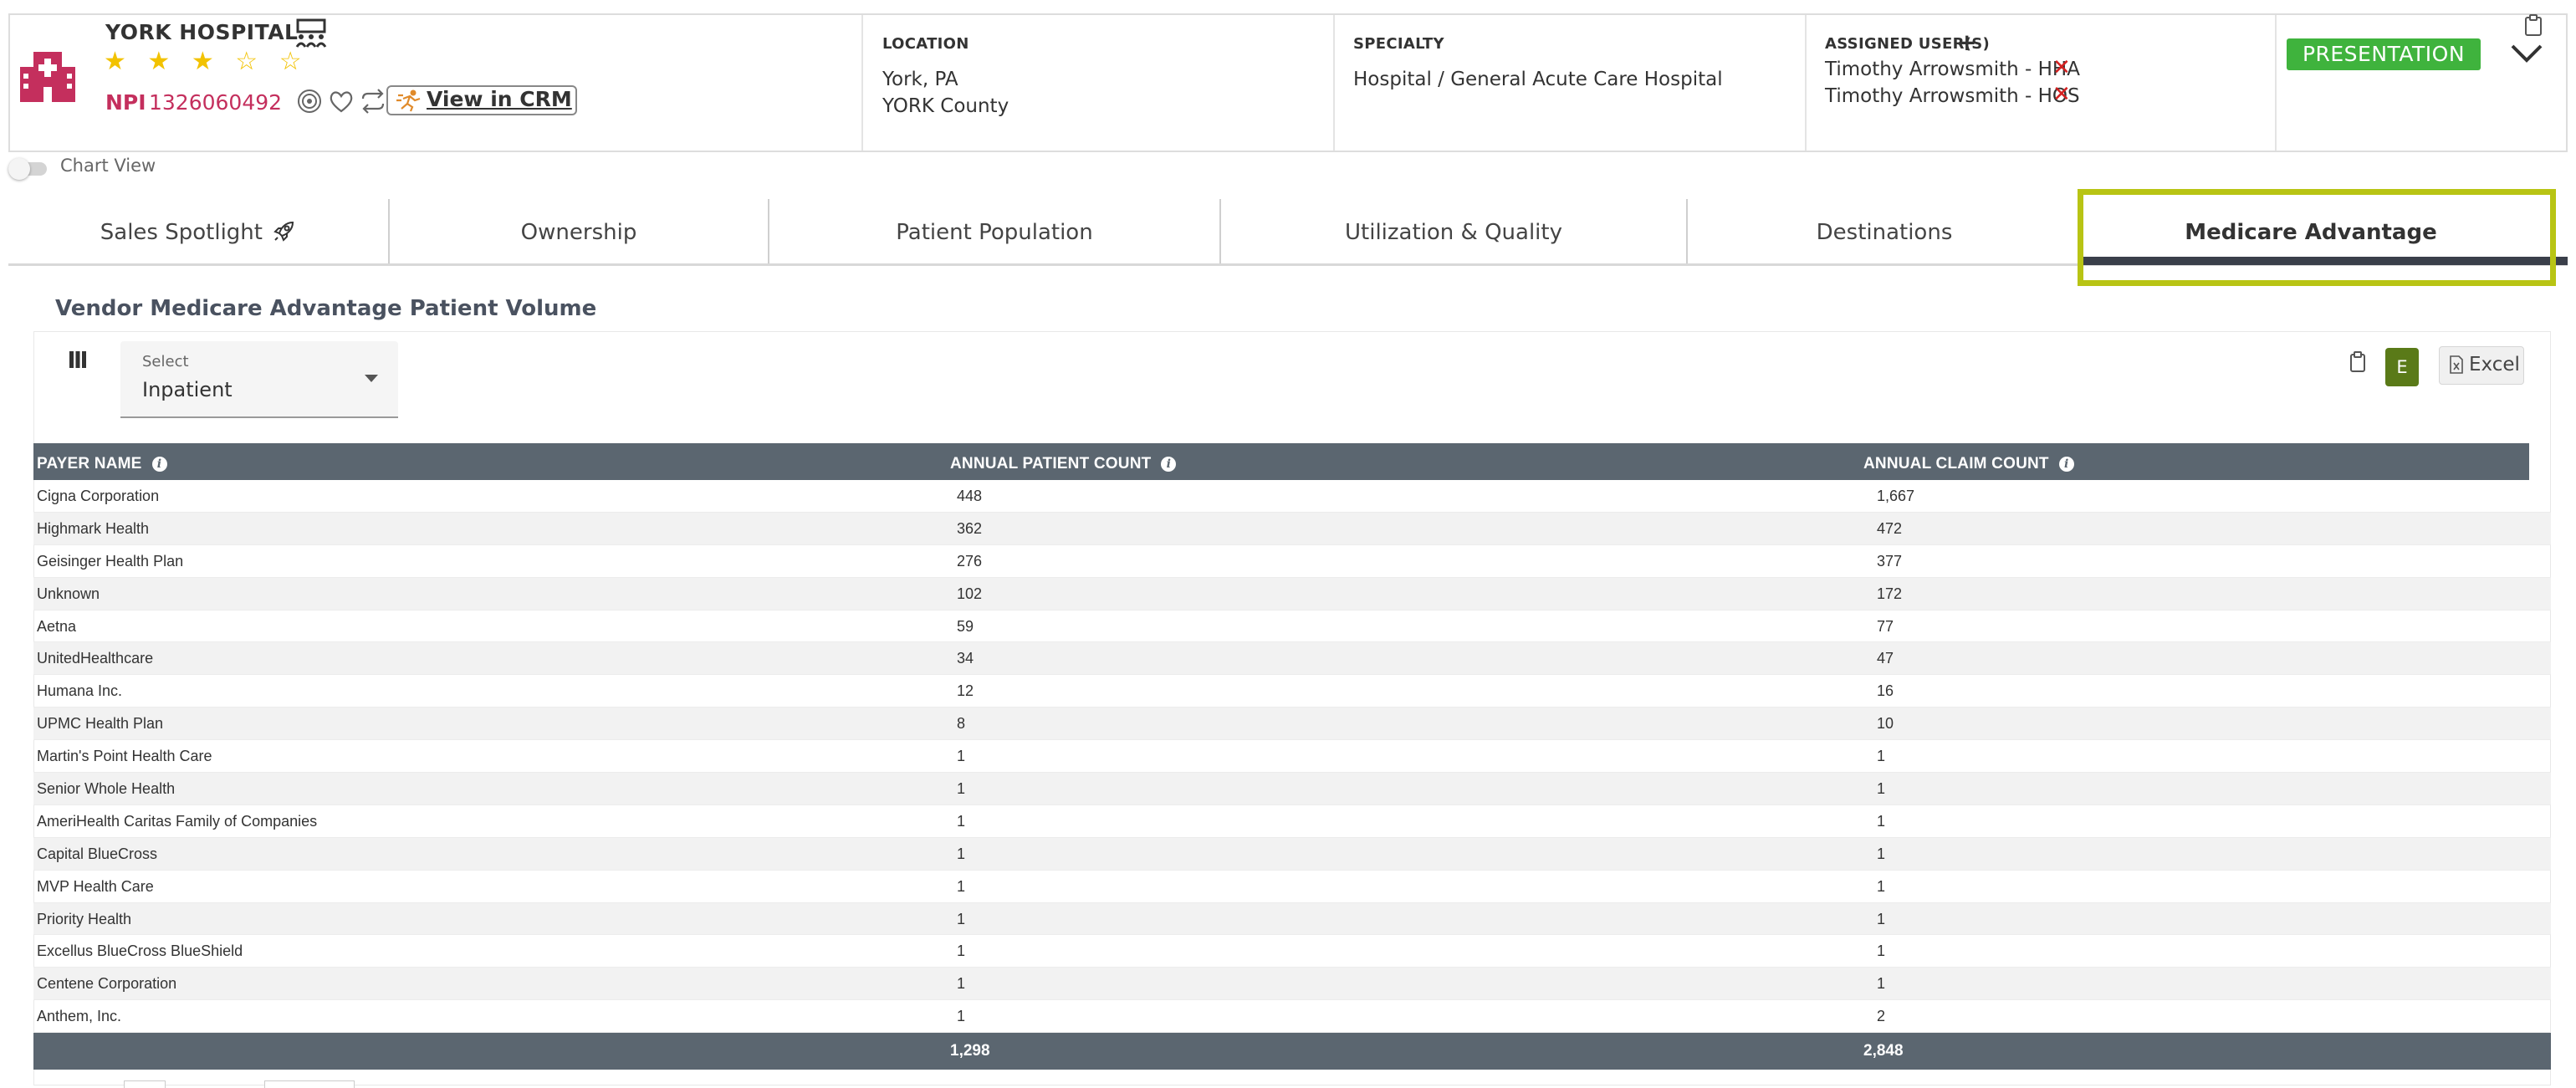 This screenshot has height=1088, width=2576. I want to click on payer-name-cell: Martin's Point Health Care, so click(124, 756).